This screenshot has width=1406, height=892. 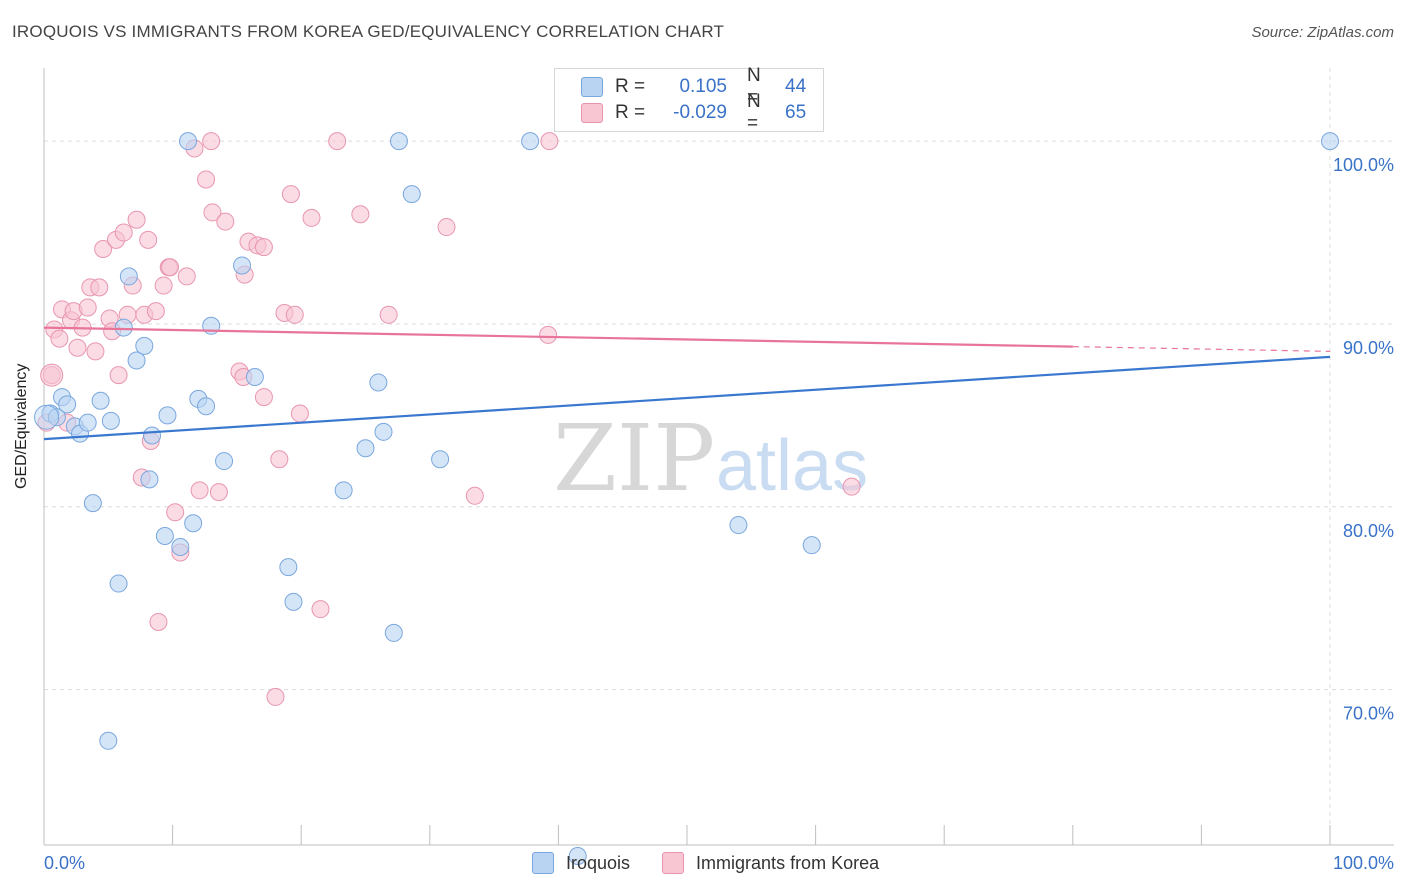 What do you see at coordinates (1363, 165) in the screenshot?
I see `y-tick-label: 100.0%` at bounding box center [1363, 165].